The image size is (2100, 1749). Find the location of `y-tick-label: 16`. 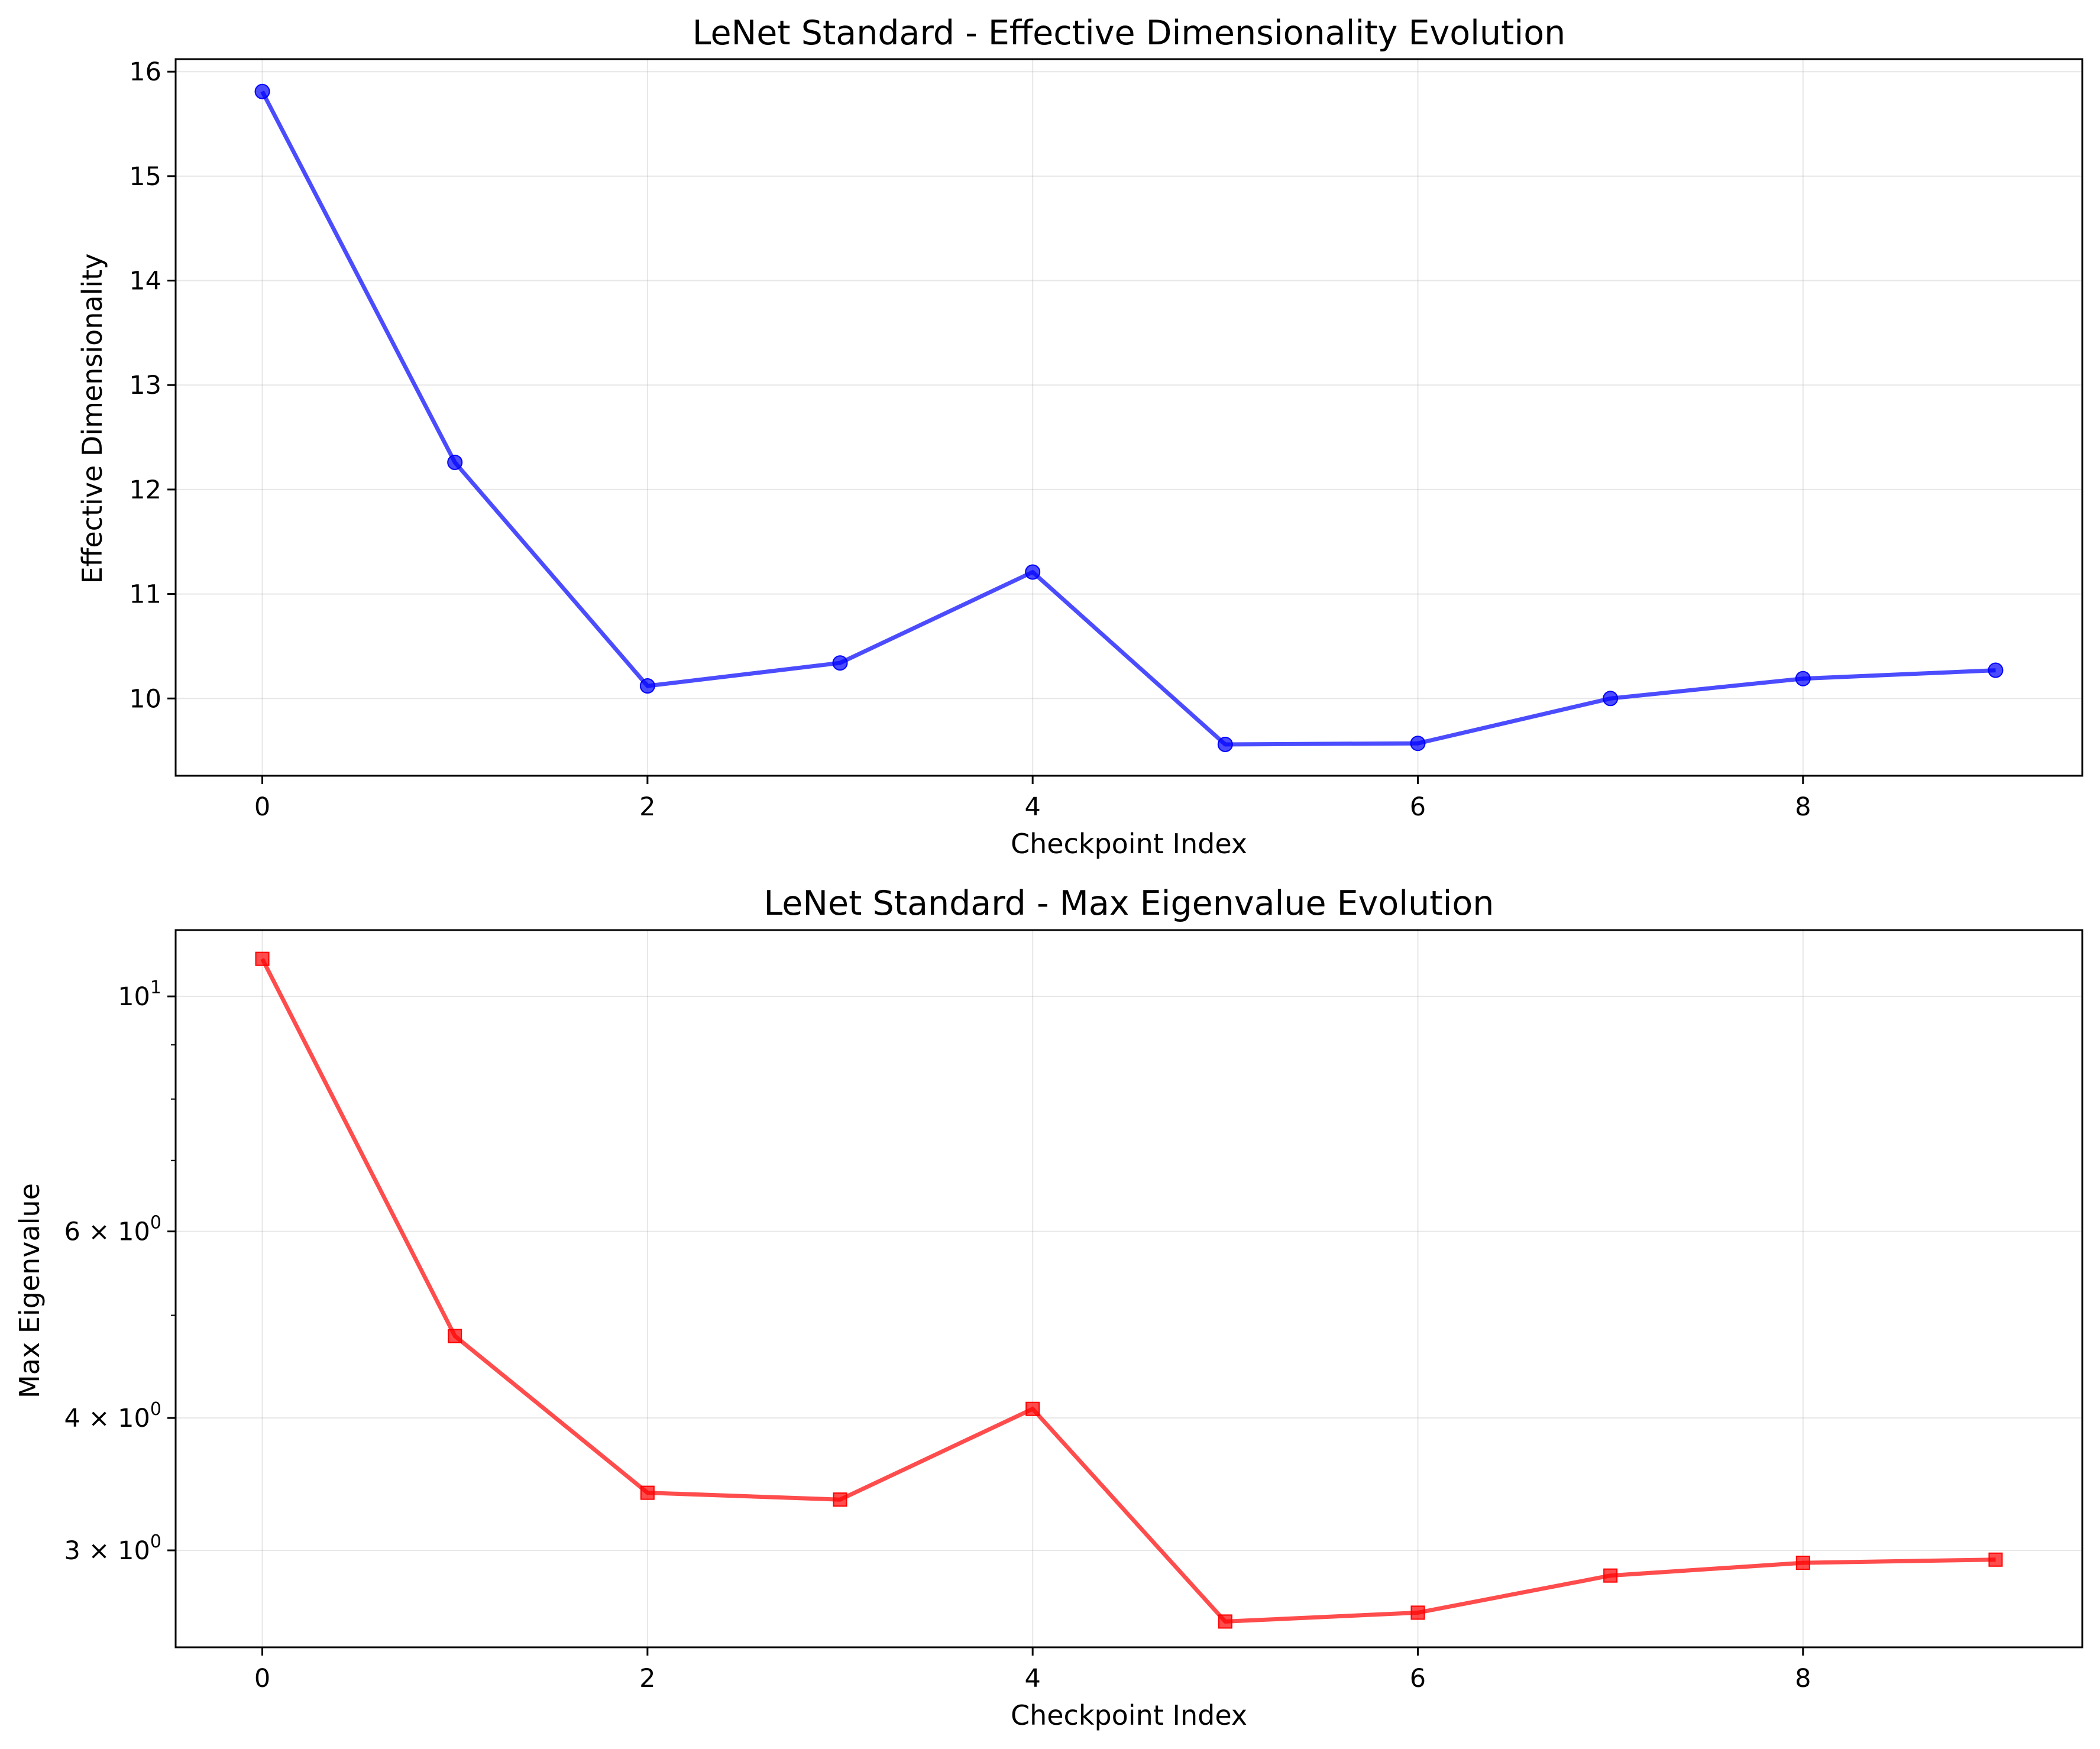

y-tick-label: 16 is located at coordinates (145, 72).